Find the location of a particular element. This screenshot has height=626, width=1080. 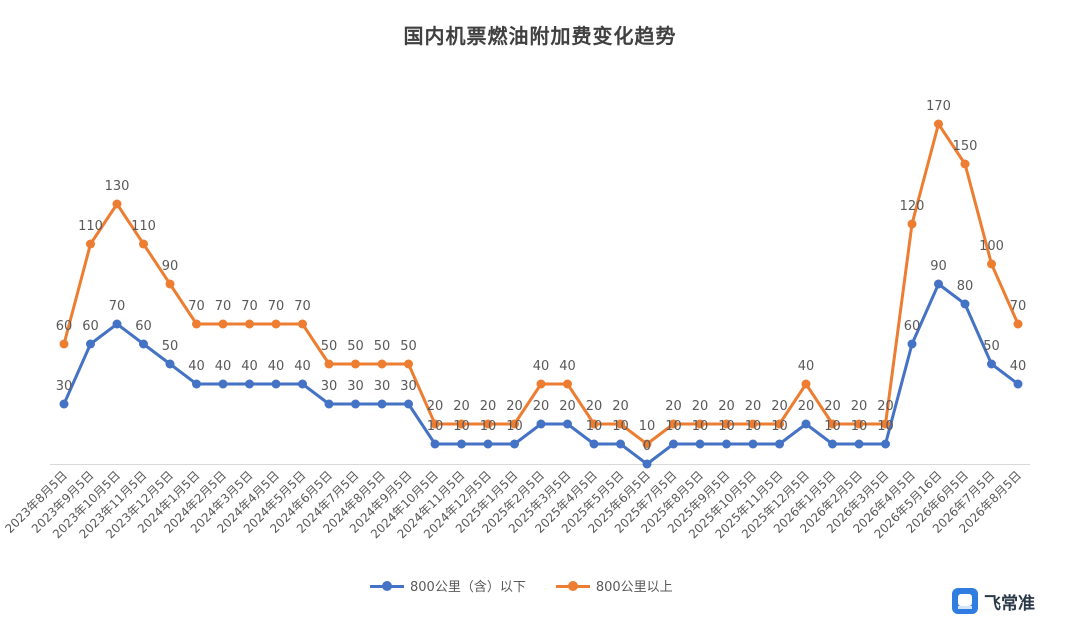

data-label-s1-1: 60 is located at coordinates (90, 326).